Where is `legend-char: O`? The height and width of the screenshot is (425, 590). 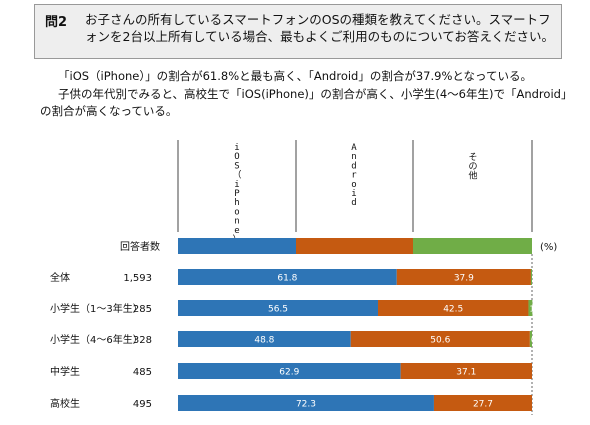
legend-char: O is located at coordinates (236, 157).